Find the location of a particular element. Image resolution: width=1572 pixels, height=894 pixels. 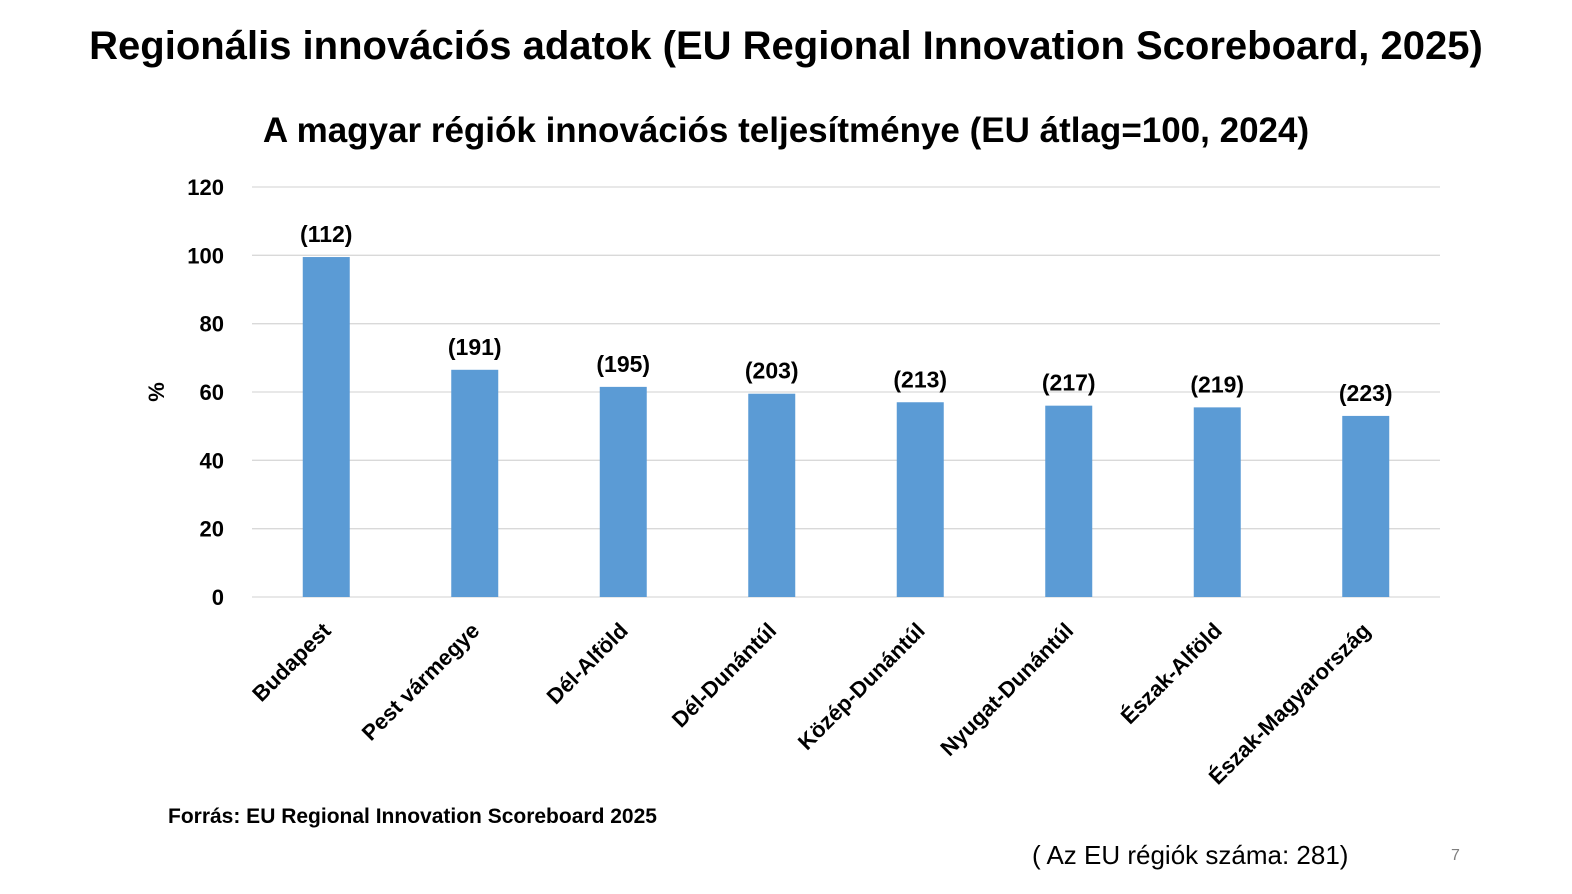

slide-number: 7 is located at coordinates (1455, 855).